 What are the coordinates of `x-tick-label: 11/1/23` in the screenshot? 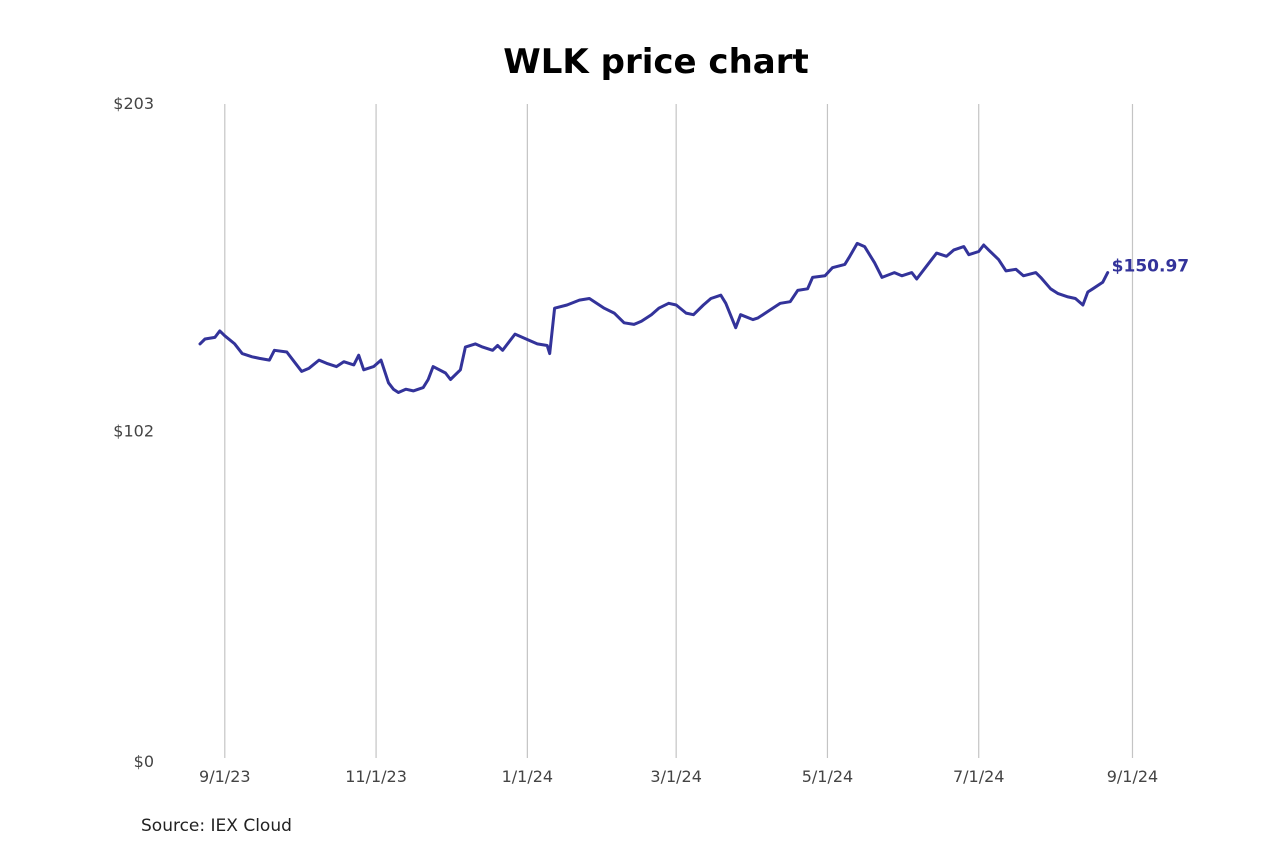 It's located at (376, 776).